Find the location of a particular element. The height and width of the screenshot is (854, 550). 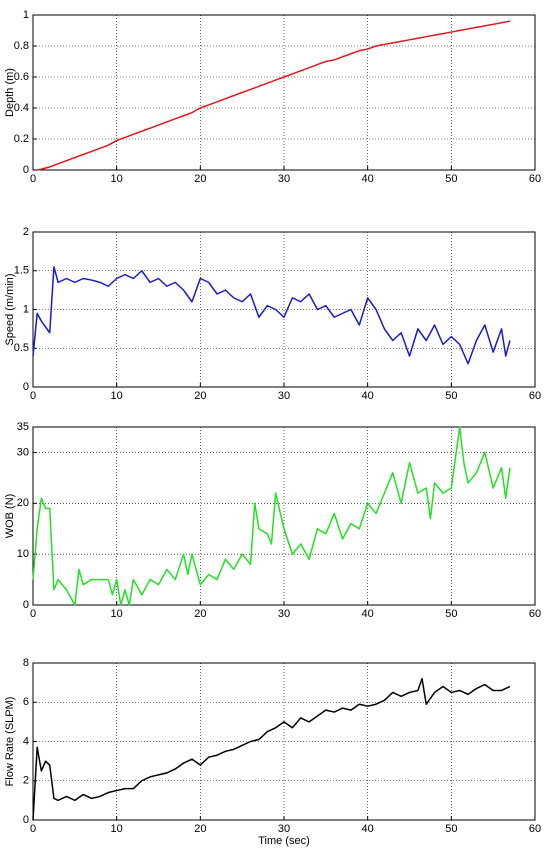

y-tick-label: 0.4 is located at coordinates (21, 108).